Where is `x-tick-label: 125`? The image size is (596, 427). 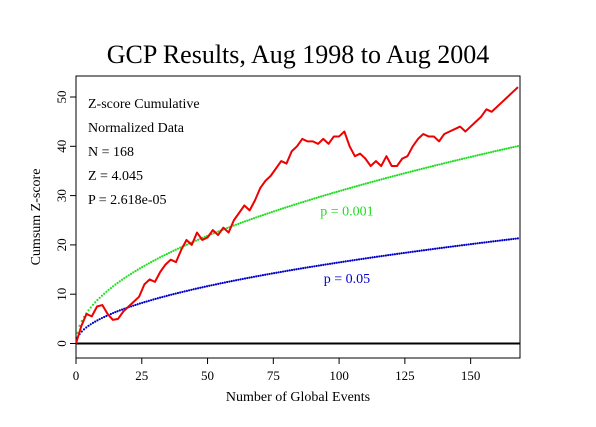
x-tick-label: 125 is located at coordinates (405, 375).